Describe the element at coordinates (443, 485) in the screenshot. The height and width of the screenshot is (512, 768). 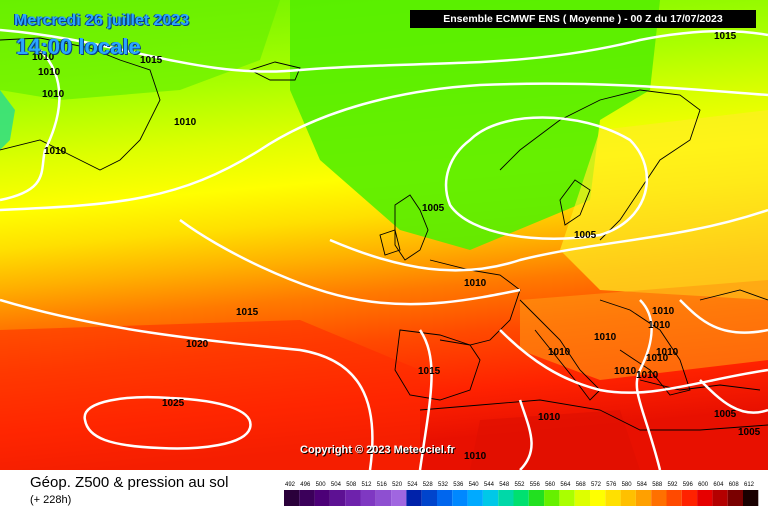
I see `legend-tick-label: 532` at that location.